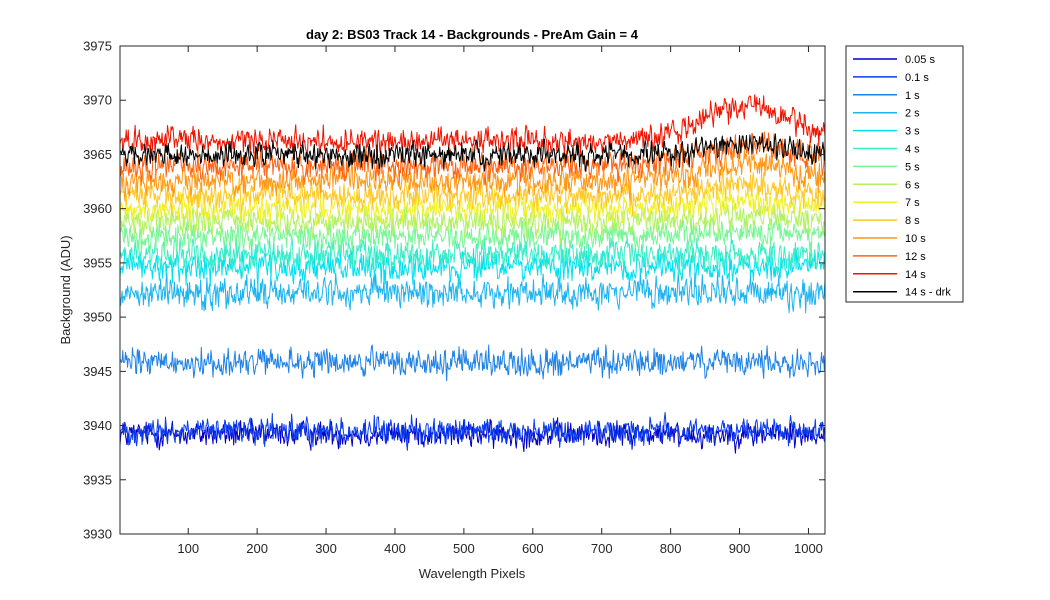  I want to click on legend-label: 1 s, so click(912, 96).